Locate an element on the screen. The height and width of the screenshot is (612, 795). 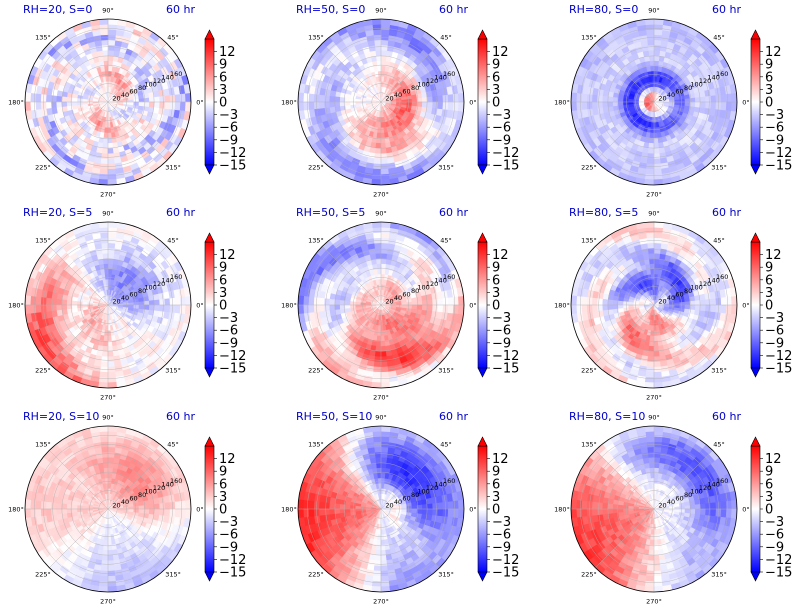
colorbar-tick-label: 9 is located at coordinates (496, 65).